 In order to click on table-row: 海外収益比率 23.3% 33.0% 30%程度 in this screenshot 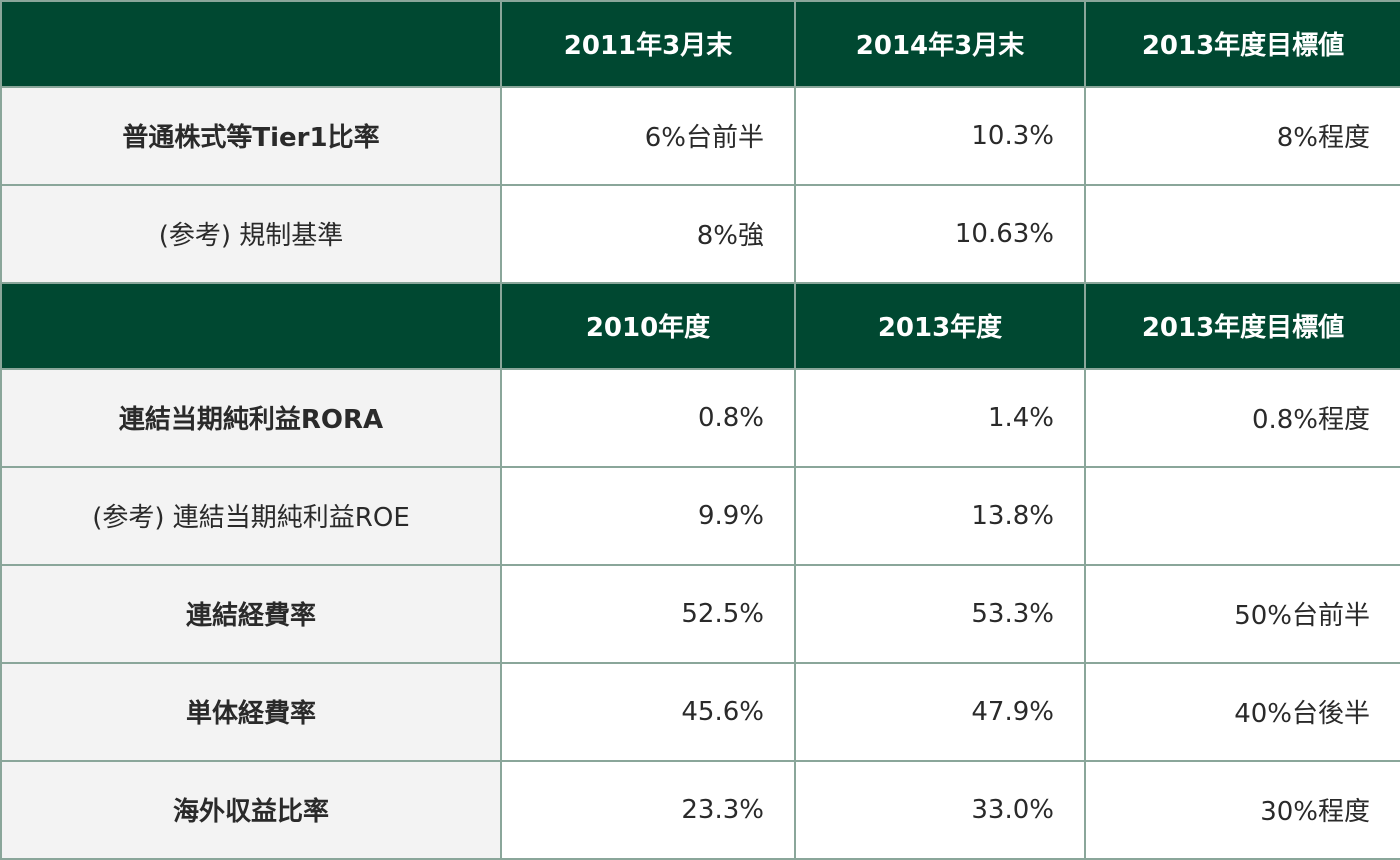, I will do `click(700, 809)`.